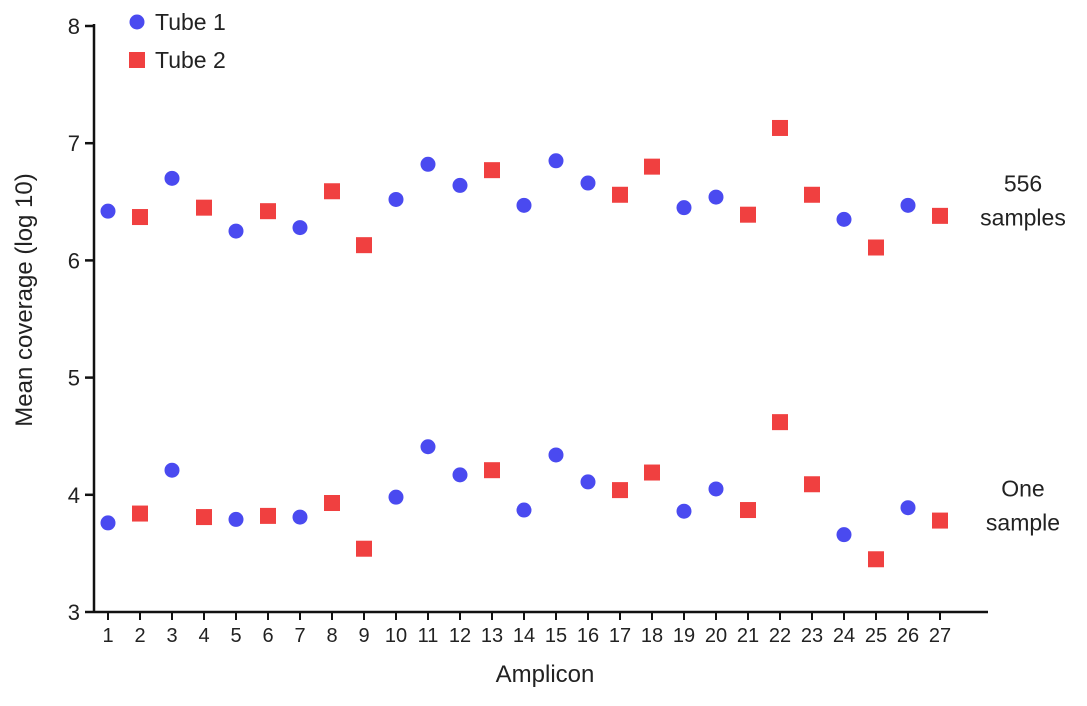 The height and width of the screenshot is (706, 1087). What do you see at coordinates (363, 636) in the screenshot?
I see `x-tick-label: 9` at bounding box center [363, 636].